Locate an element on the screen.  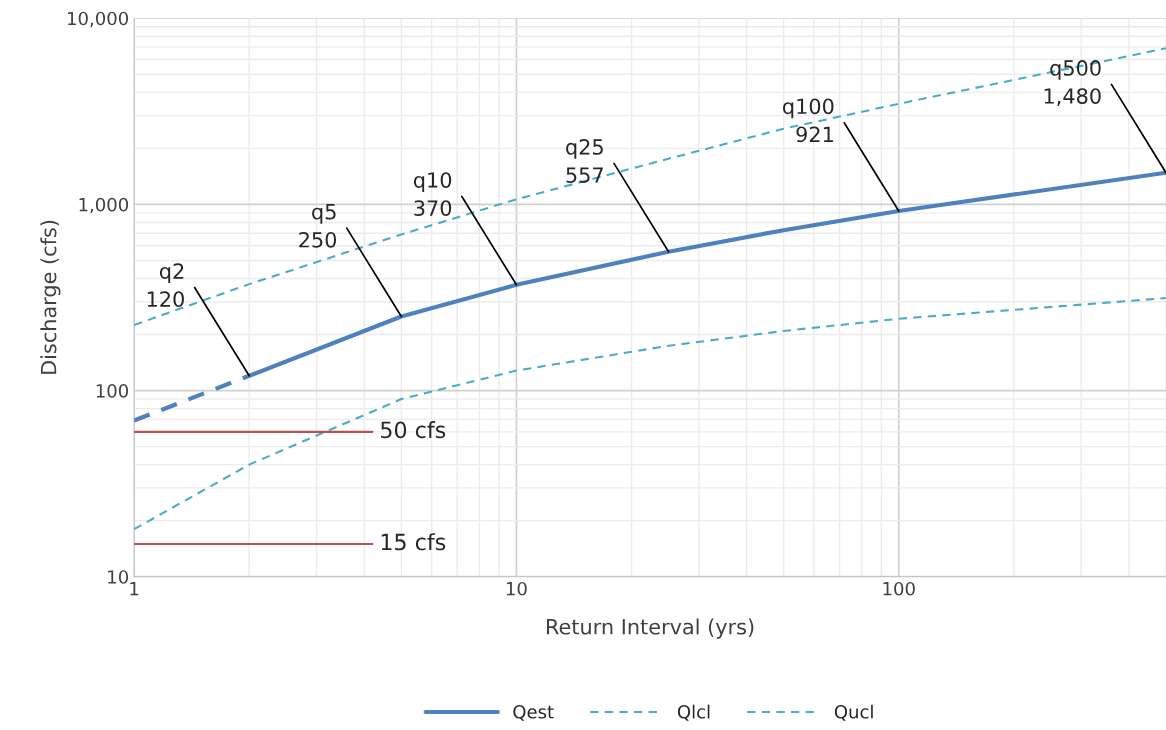
y-tick-label: 1,000 is located at coordinates (104, 205).